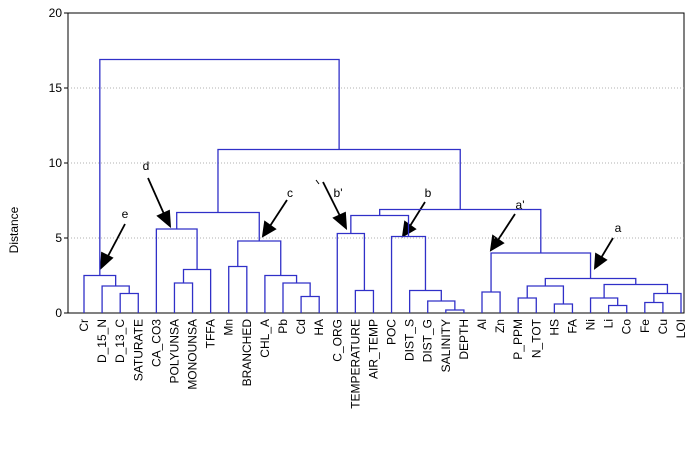 The image size is (699, 459). I want to click on leaf-label: HA, so click(319, 327).